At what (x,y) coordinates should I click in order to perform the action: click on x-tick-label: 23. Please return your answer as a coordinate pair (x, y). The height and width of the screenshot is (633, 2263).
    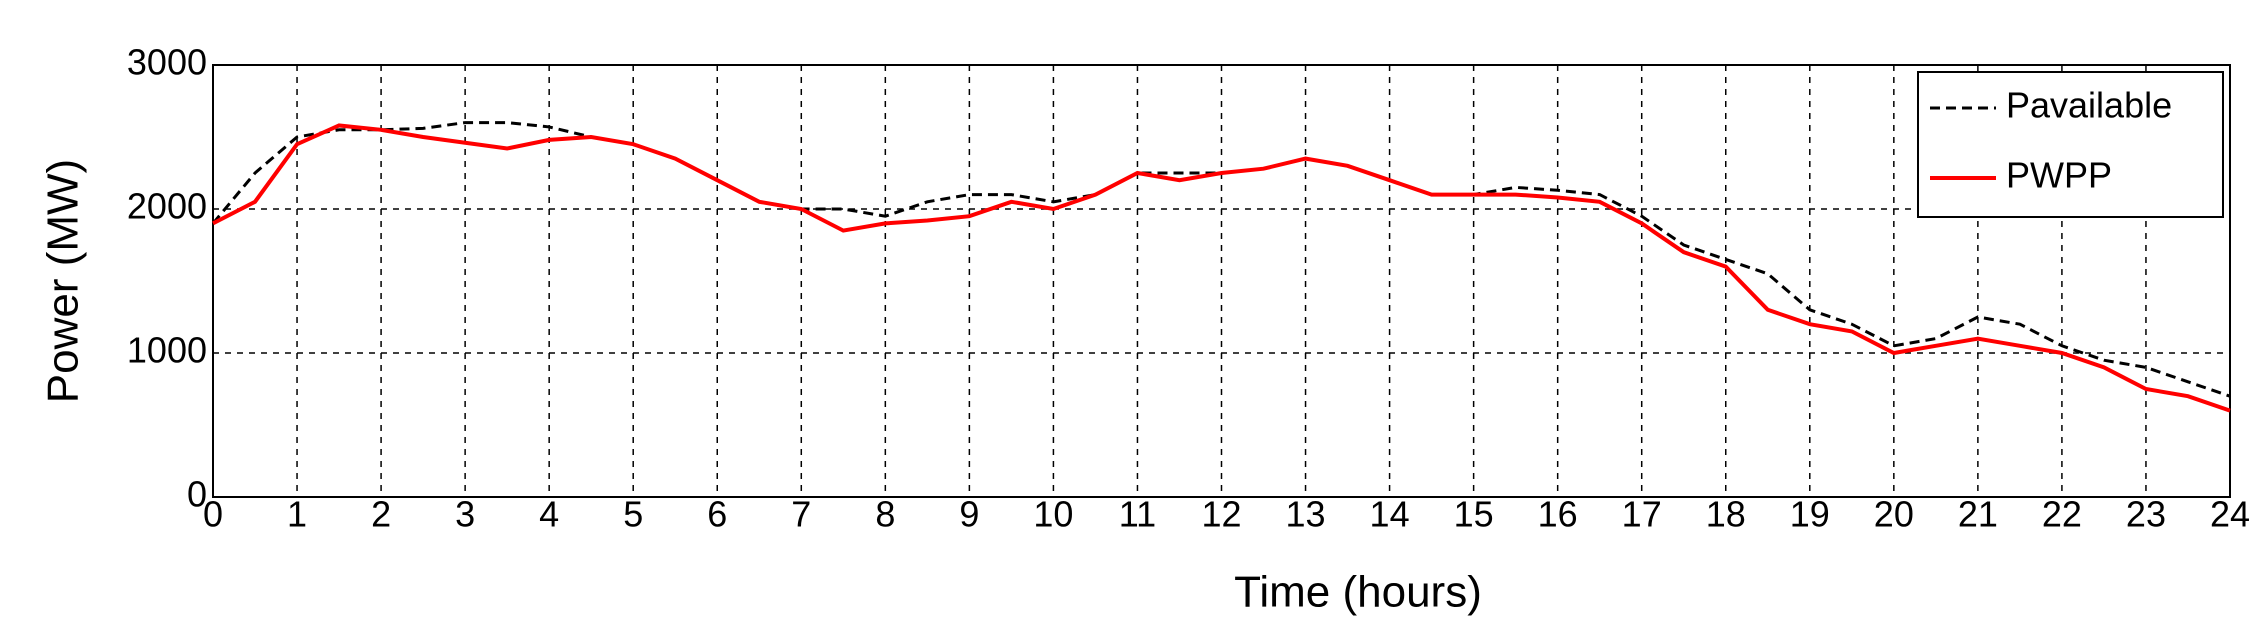
    Looking at the image, I should click on (2146, 514).